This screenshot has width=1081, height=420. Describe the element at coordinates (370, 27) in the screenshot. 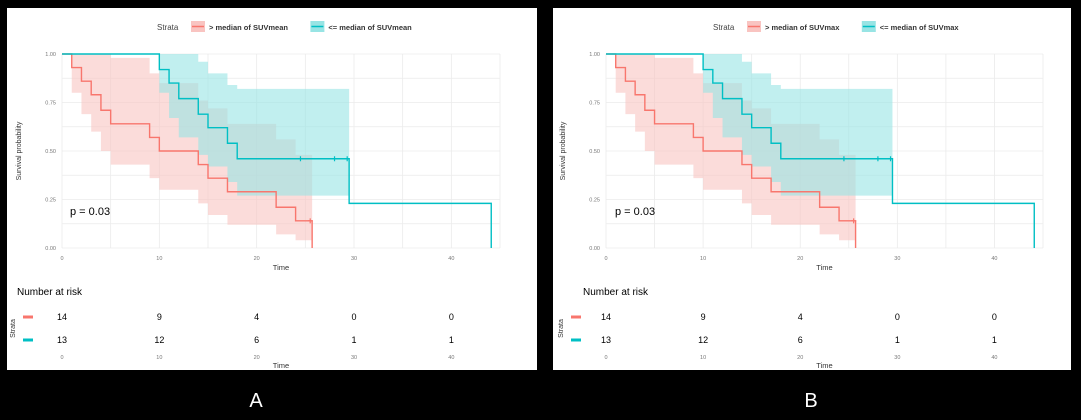

I see `legend-label-1: <= median of SUVmean` at that location.